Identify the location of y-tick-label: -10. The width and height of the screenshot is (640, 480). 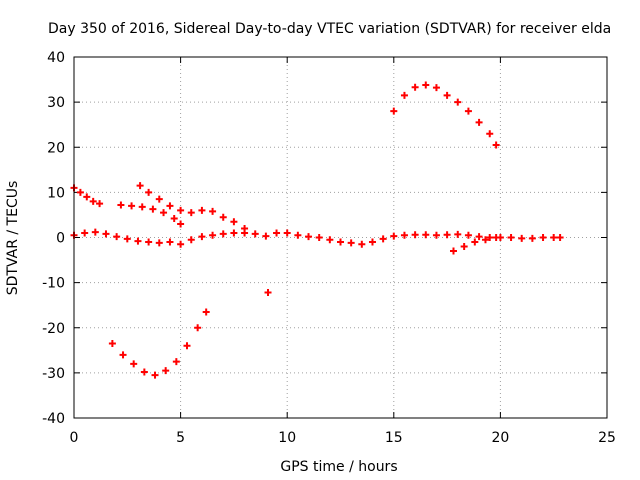
(53, 284).